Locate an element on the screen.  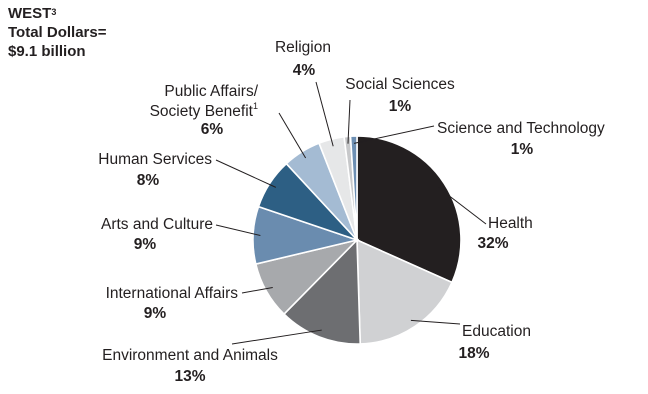
region-name: WEST is located at coordinates (30, 13).